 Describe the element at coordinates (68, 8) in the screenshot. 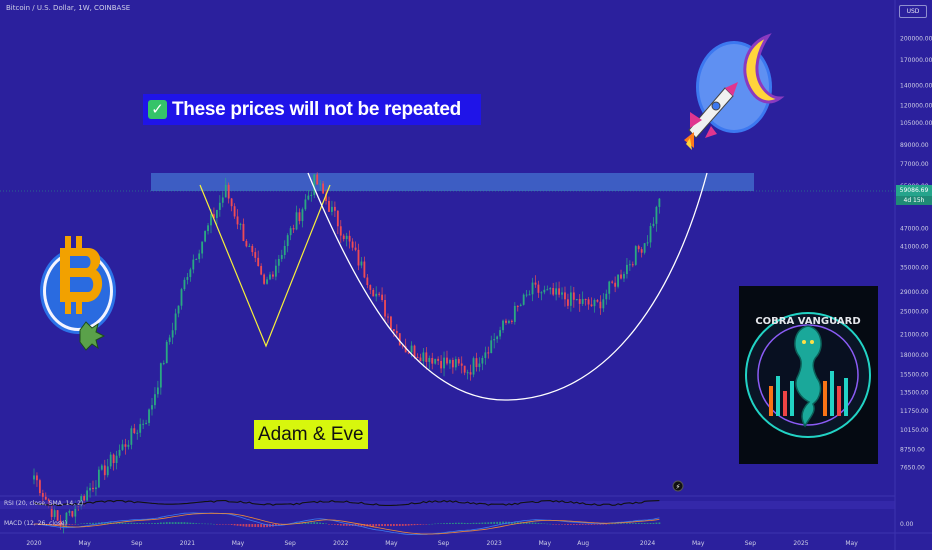

I see `symbol-title: Bitcoin / U.S. Dollar, 1W, COINBASE` at that location.